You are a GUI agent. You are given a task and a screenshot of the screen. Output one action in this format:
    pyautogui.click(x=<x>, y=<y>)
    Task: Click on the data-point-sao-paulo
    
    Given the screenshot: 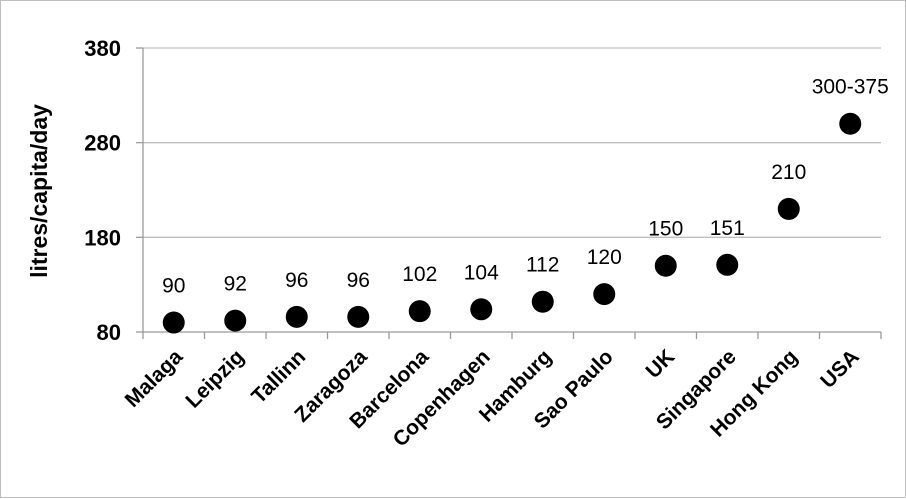 What is the action you would take?
    pyautogui.click(x=604, y=294)
    